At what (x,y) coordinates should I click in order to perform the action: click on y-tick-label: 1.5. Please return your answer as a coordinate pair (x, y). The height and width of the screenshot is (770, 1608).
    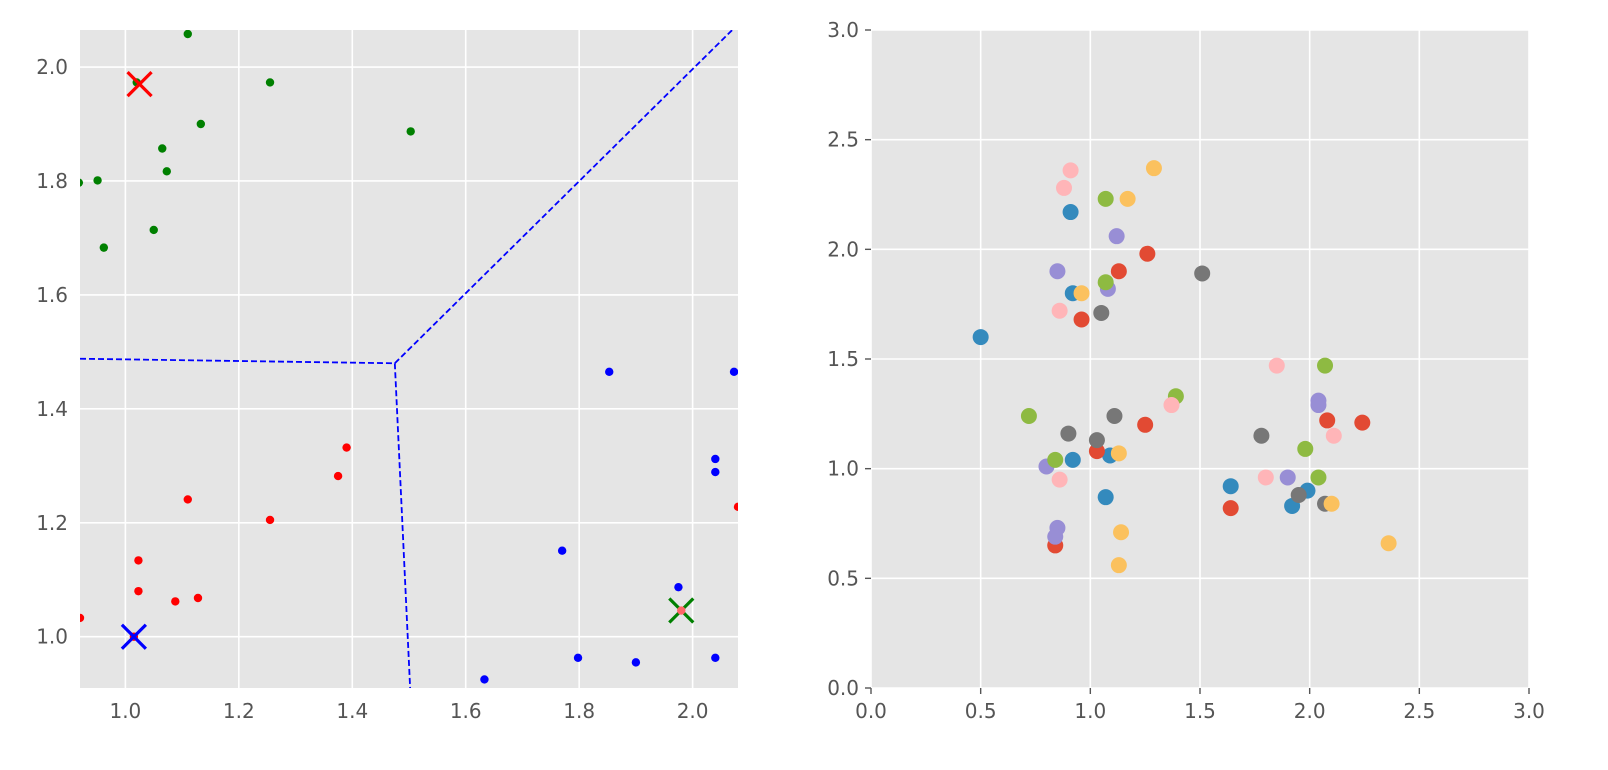
    Looking at the image, I should click on (843, 359).